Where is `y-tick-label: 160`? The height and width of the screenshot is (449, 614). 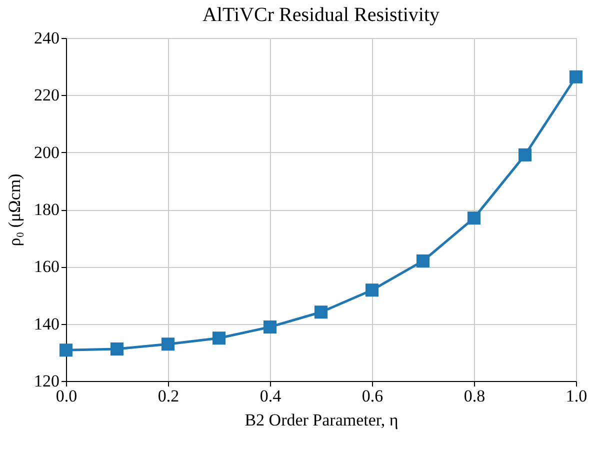 y-tick-label: 160 is located at coordinates (47, 266).